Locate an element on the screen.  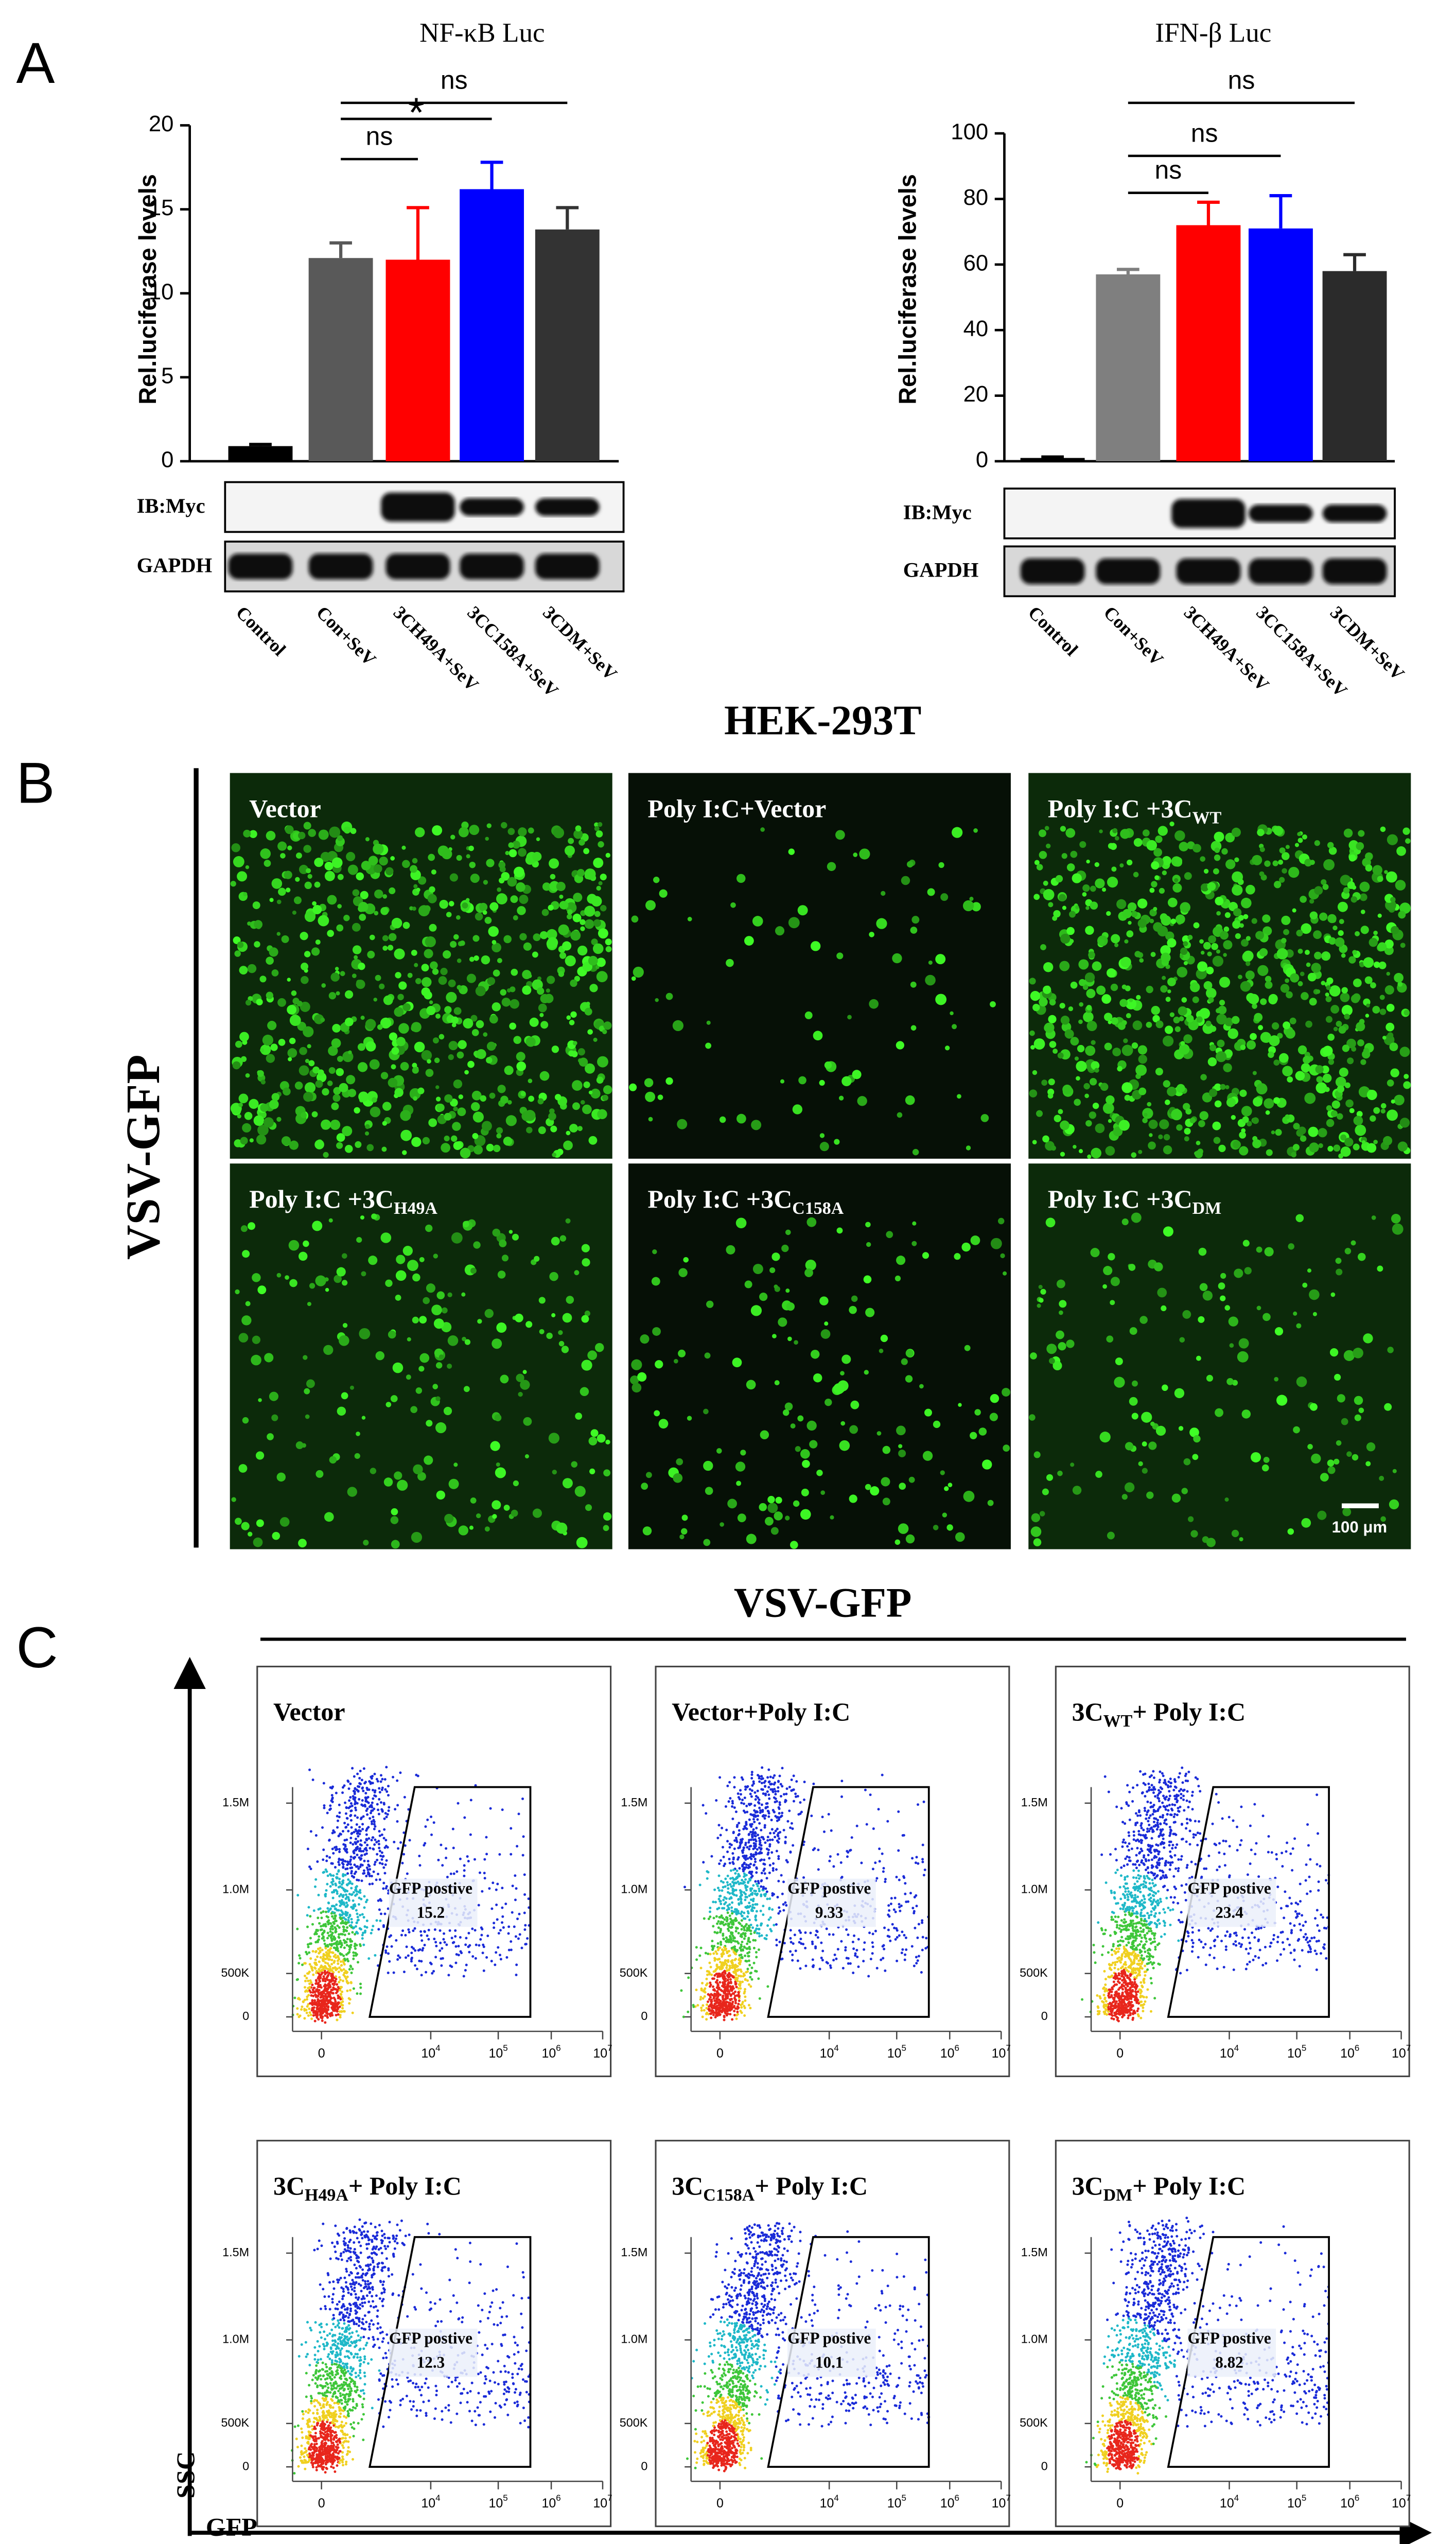
y-tick-label: 80 is located at coordinates (976, 197).